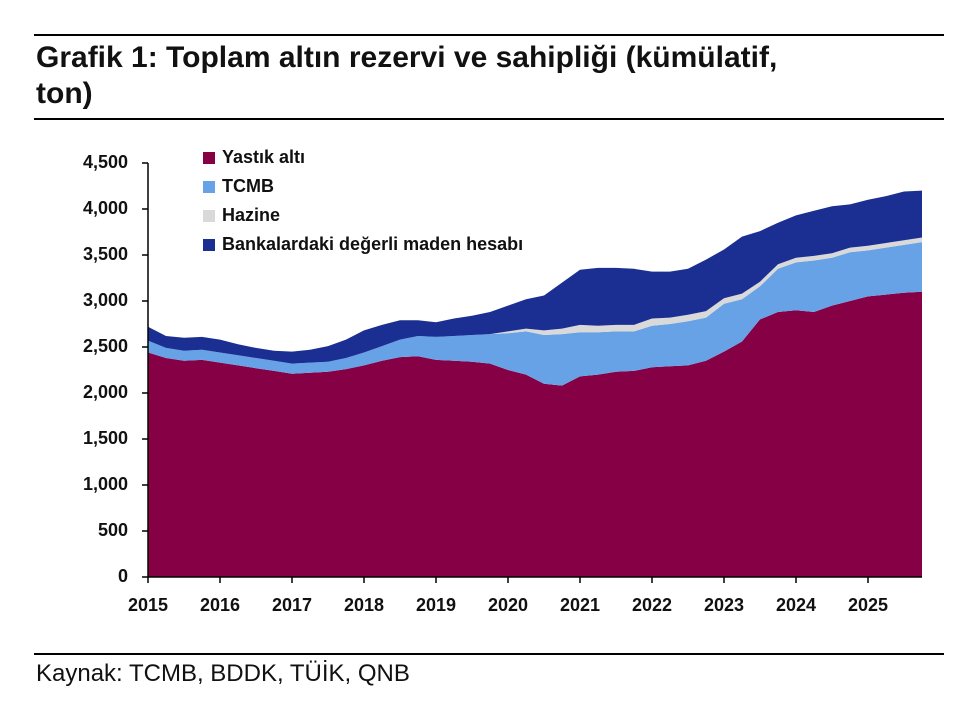 The image size is (956, 712). Describe the element at coordinates (148, 605) in the screenshot. I see `x-tick-label: 2015` at that location.